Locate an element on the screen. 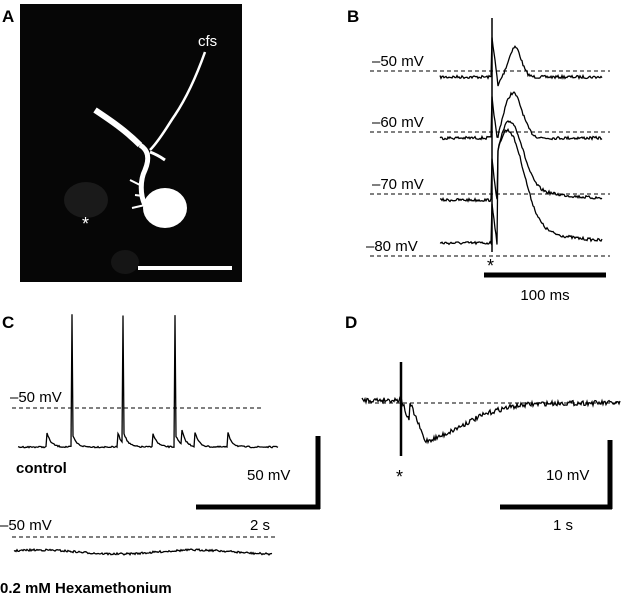  potential-label: –70 mV is located at coordinates (398, 184).